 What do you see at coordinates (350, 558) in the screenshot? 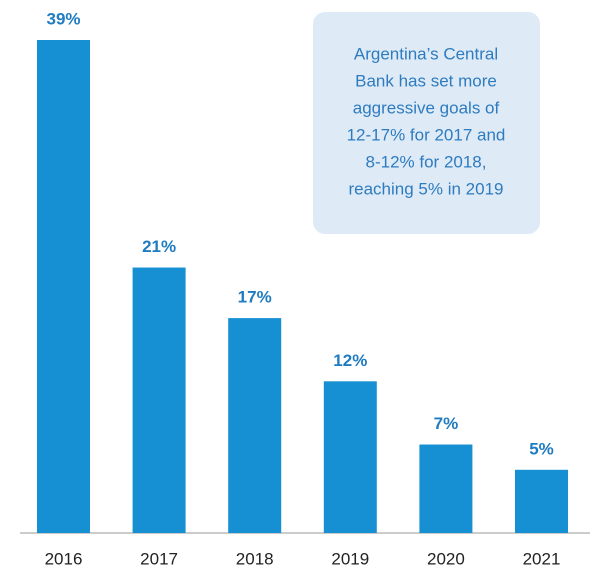
I see `x-tick-label: 2019` at bounding box center [350, 558].